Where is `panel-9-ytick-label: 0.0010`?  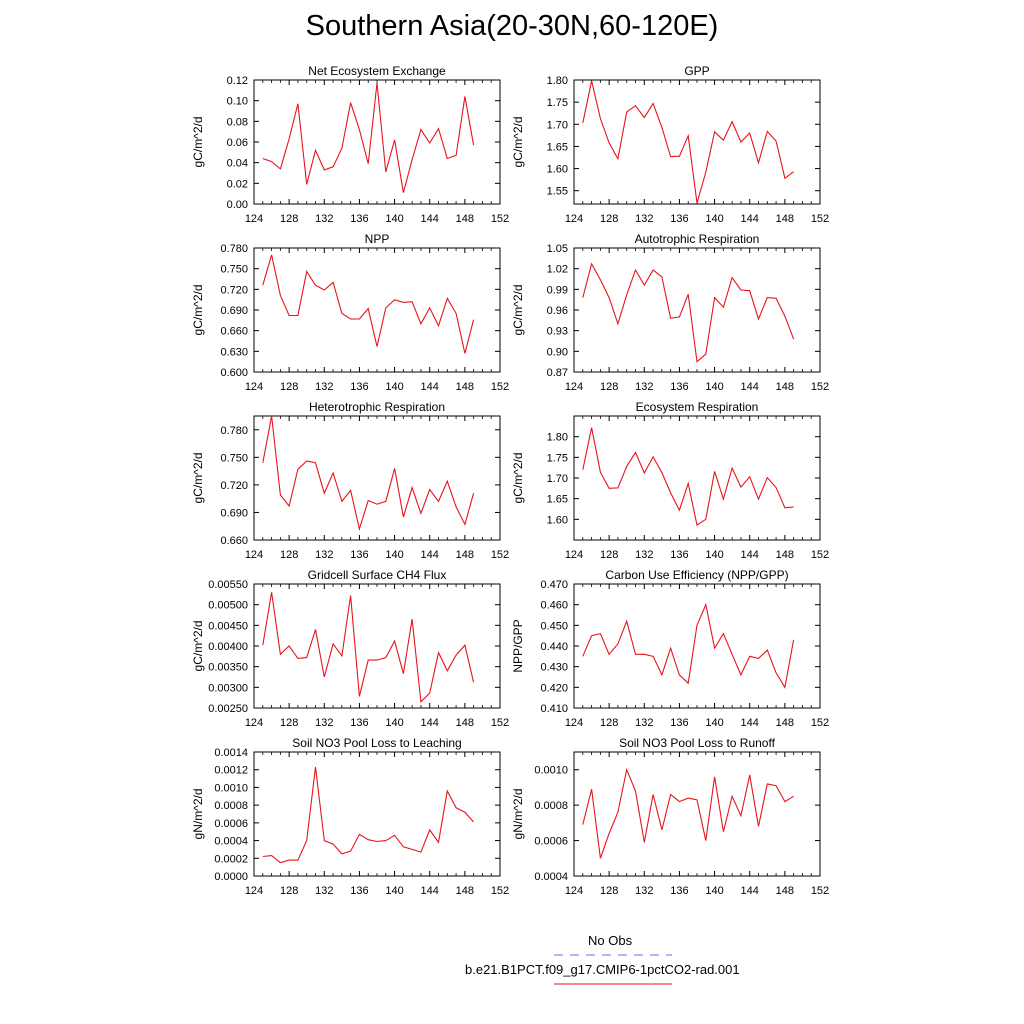 panel-9-ytick-label: 0.0010 is located at coordinates (231, 788).